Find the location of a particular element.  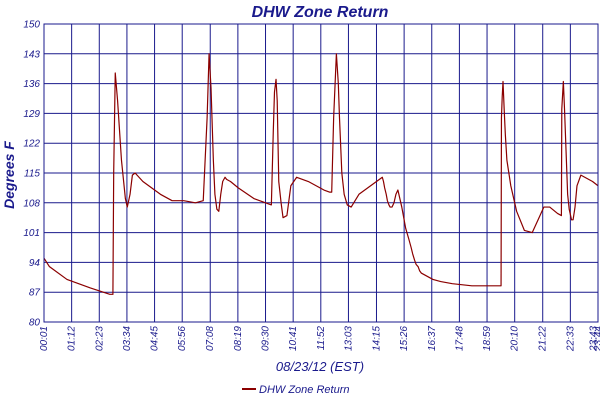

y-tick-label: 143 is located at coordinates (31, 54).